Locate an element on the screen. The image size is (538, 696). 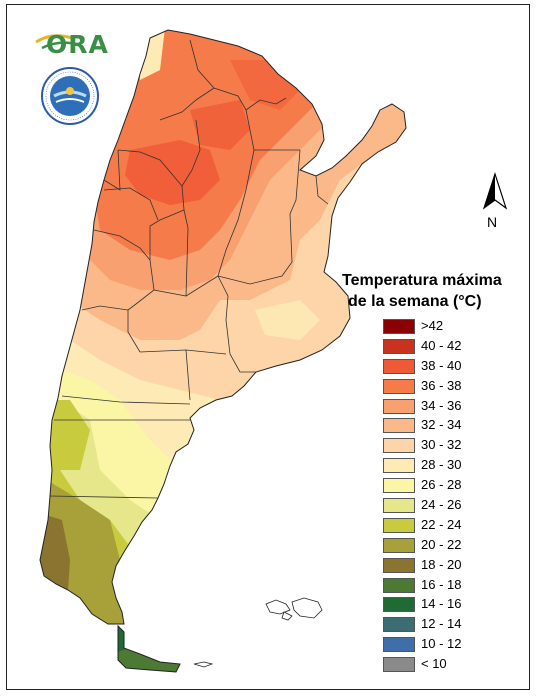
legend-label: 38 - 40 is located at coordinates (441, 365).